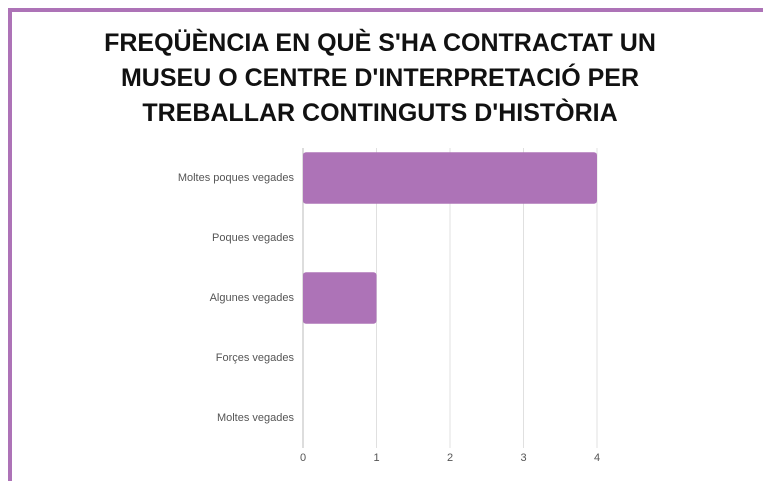 This screenshot has height=481, width=763. What do you see at coordinates (597, 458) in the screenshot?
I see `x-tick-label: 4` at bounding box center [597, 458].